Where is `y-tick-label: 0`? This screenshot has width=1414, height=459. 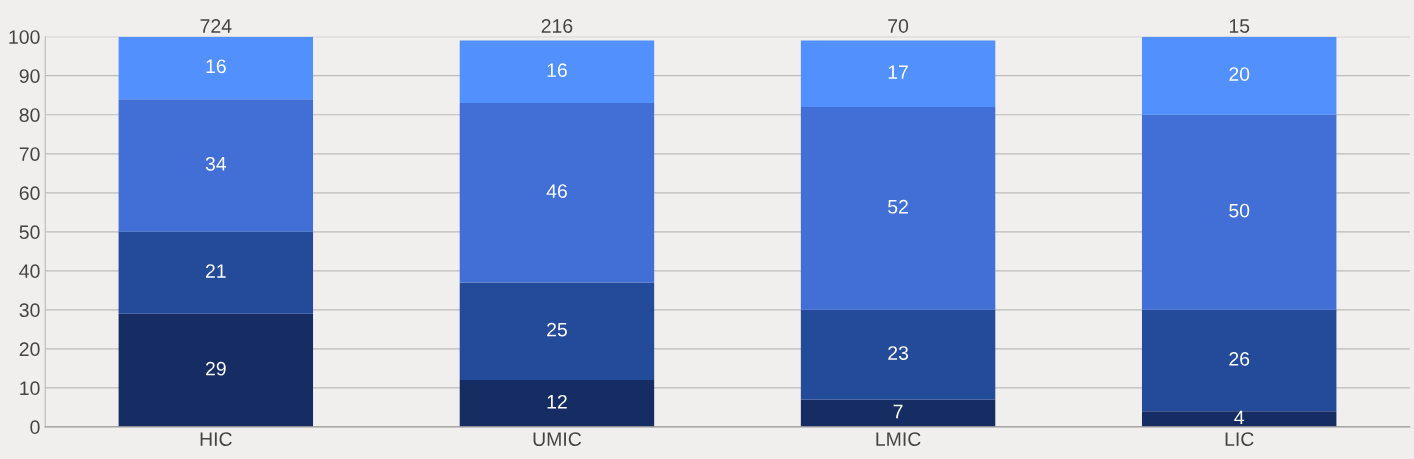
y-tick-label: 0 is located at coordinates (35, 427).